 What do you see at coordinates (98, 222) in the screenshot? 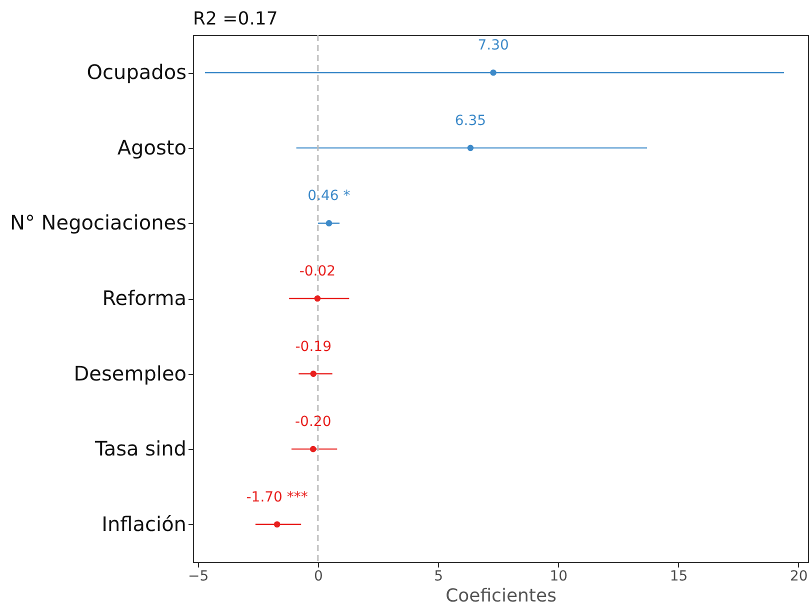
I see `y-tick-label: N° Negociaciones` at bounding box center [98, 222].